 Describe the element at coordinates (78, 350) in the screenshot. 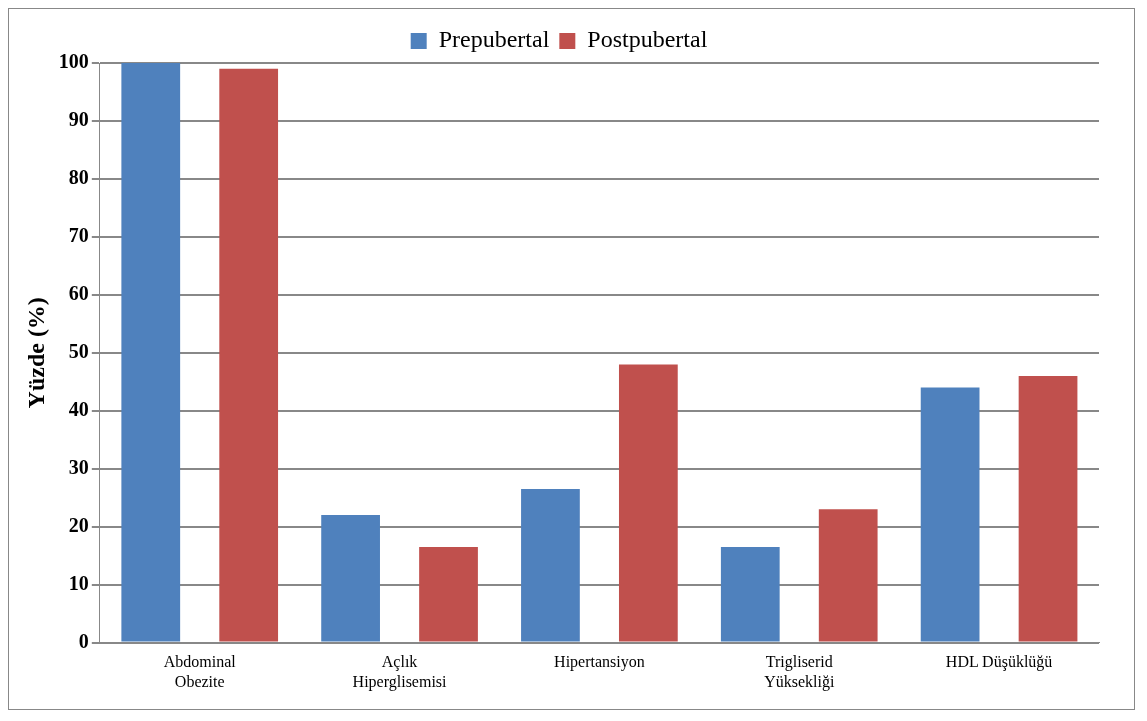

I see `y-tick-label: 50` at that location.